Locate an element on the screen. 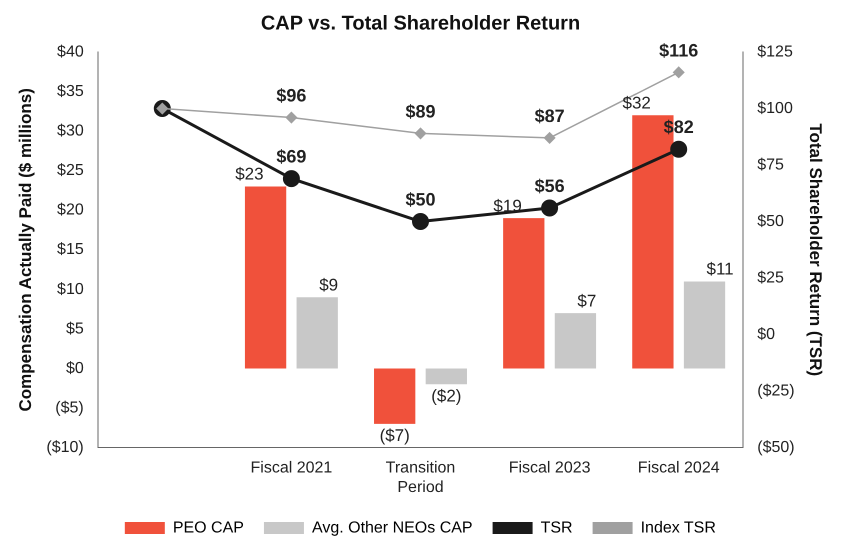  data-label: ($2) is located at coordinates (446, 396).